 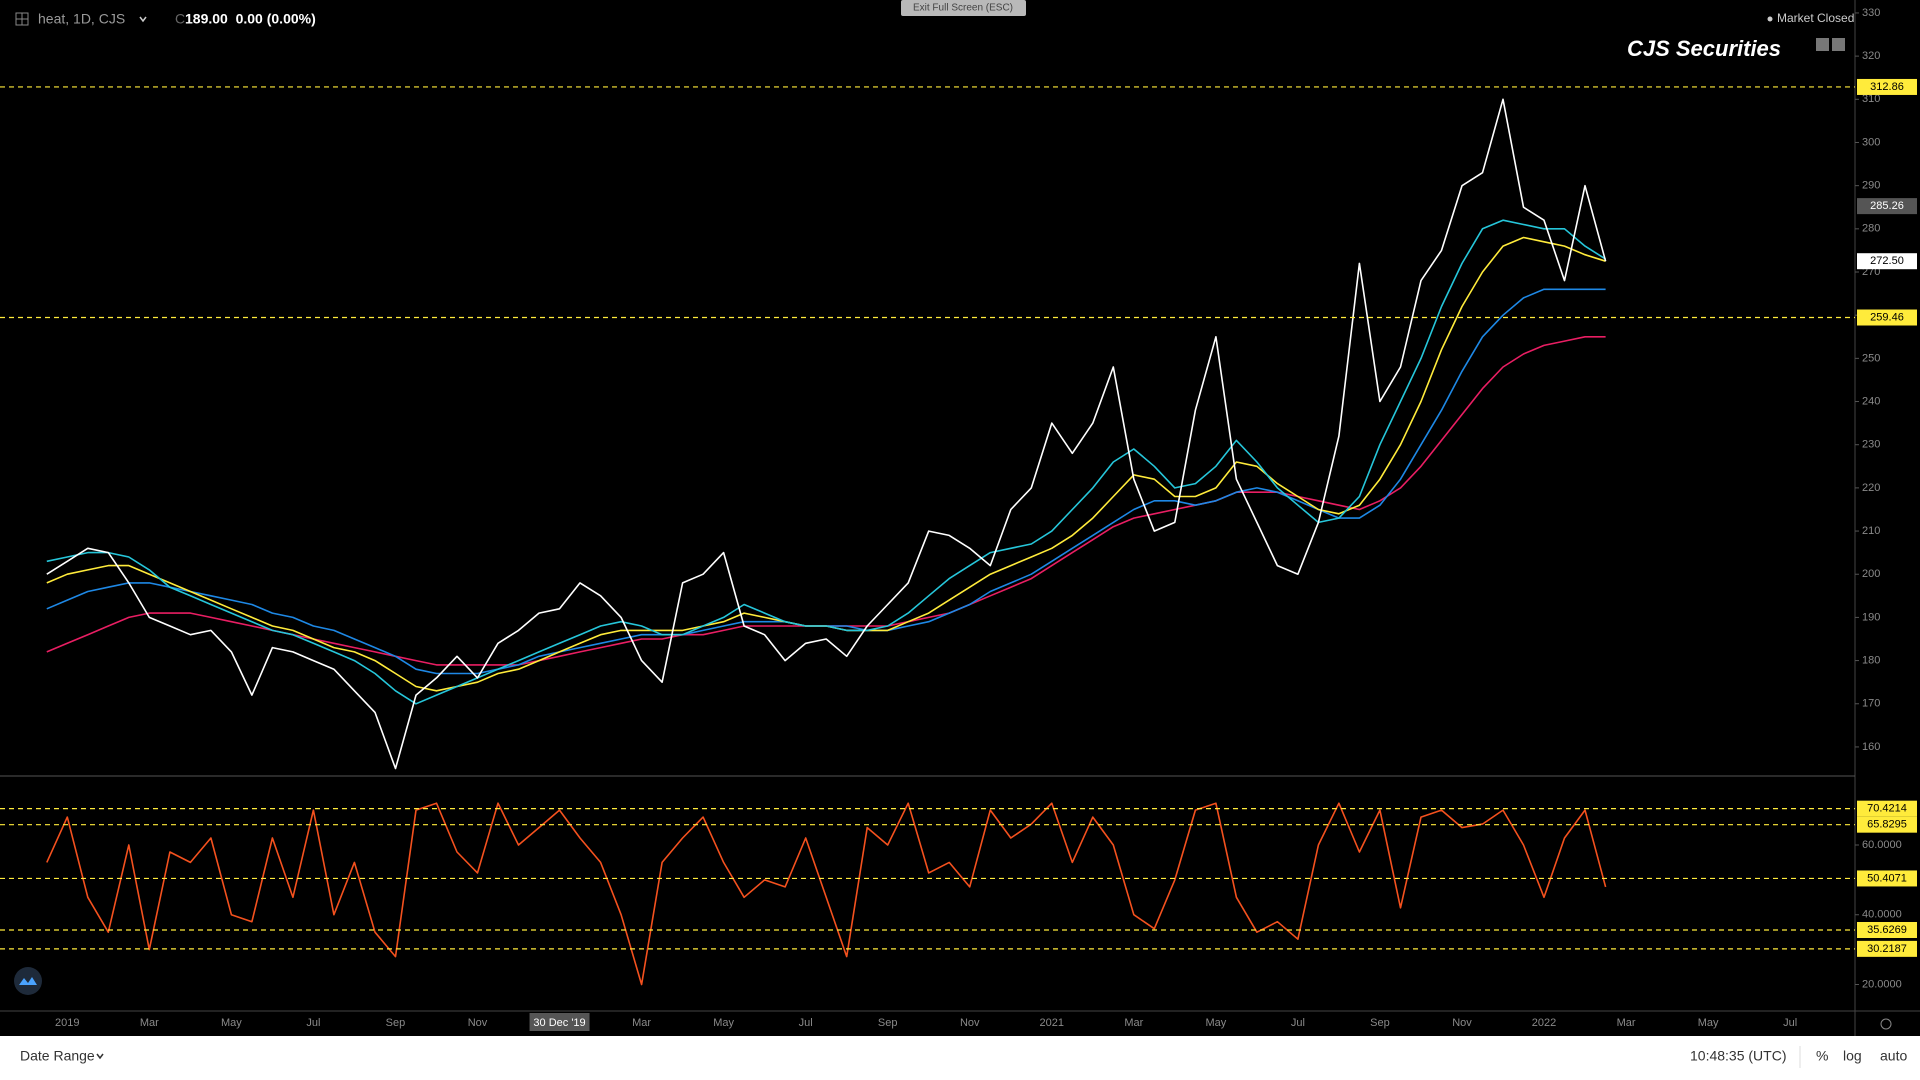 I want to click on chart-title: CJS Securities, so click(x=1704, y=48).